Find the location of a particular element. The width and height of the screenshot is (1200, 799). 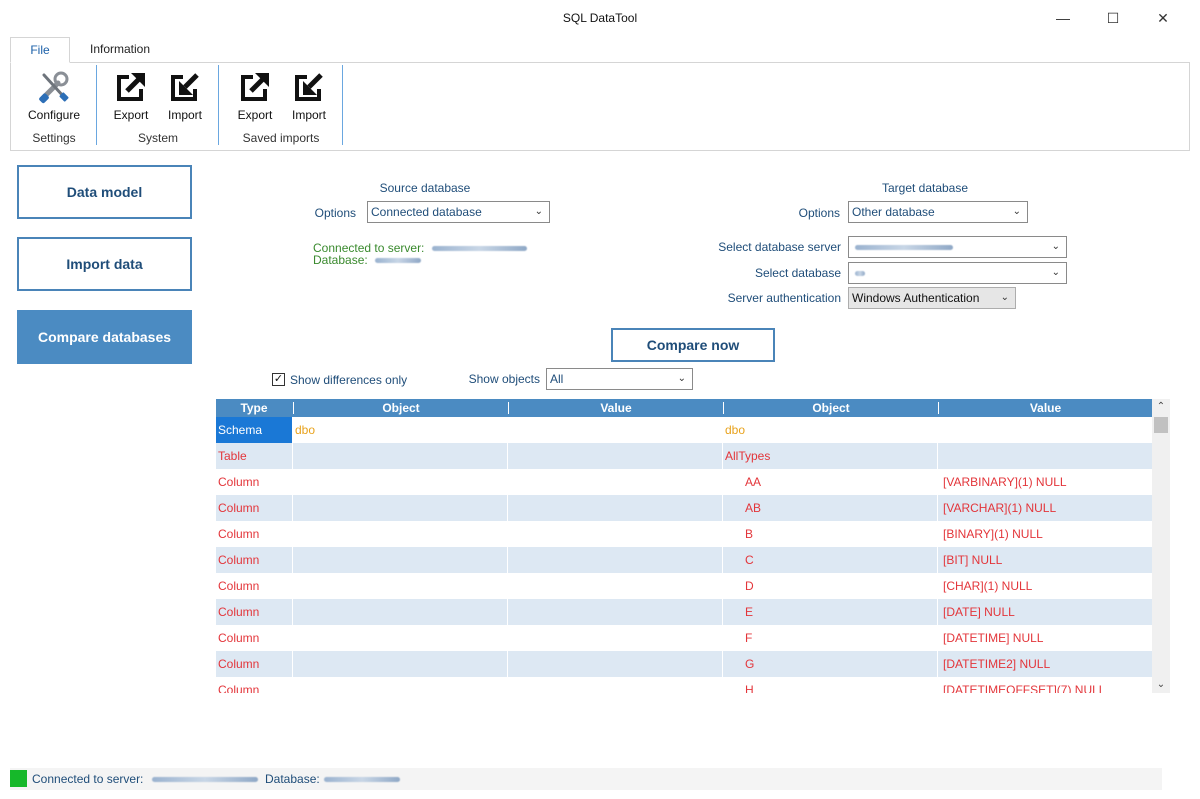

header-target-value: Value is located at coordinates (1045, 408).